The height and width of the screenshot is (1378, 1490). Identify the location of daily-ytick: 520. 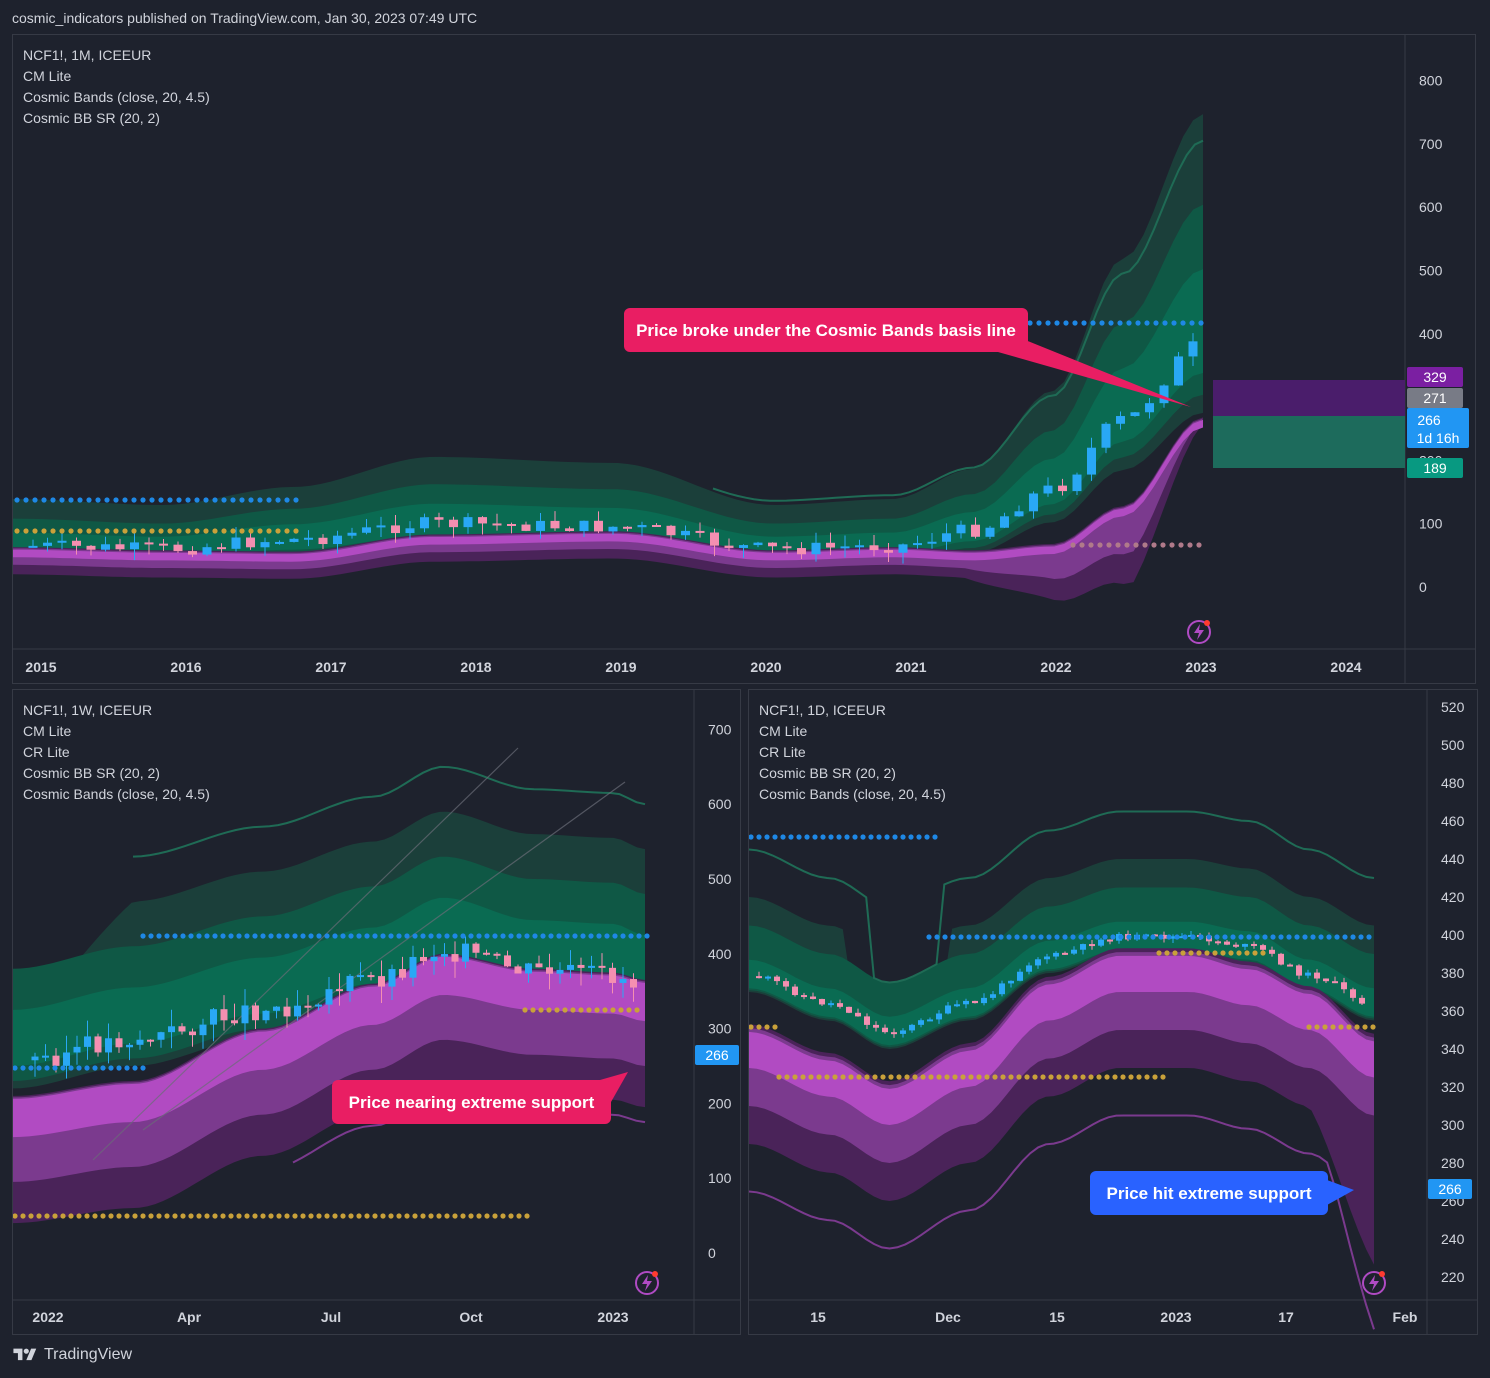
(1453, 707).